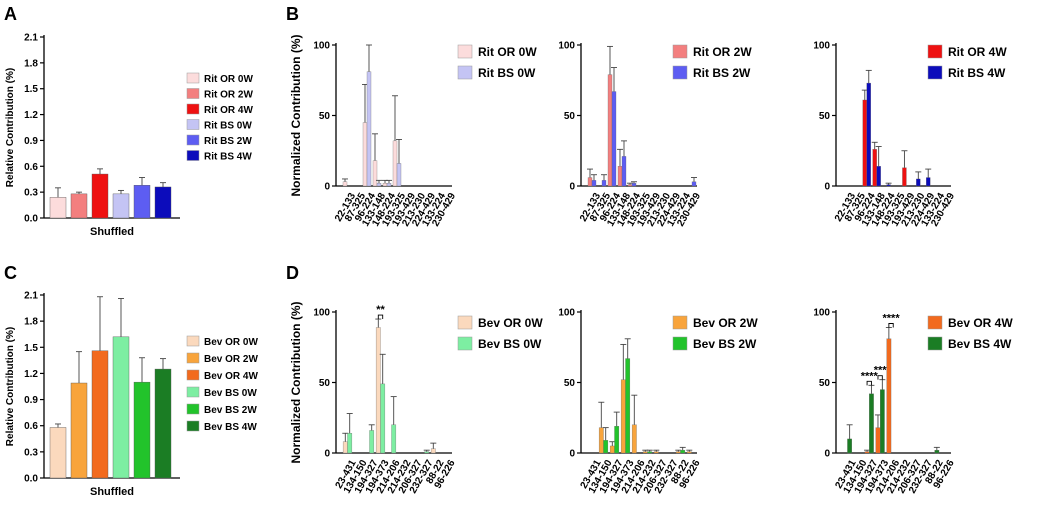  I want to click on chart-c-y-tick-label: 0.9, so click(31, 400).